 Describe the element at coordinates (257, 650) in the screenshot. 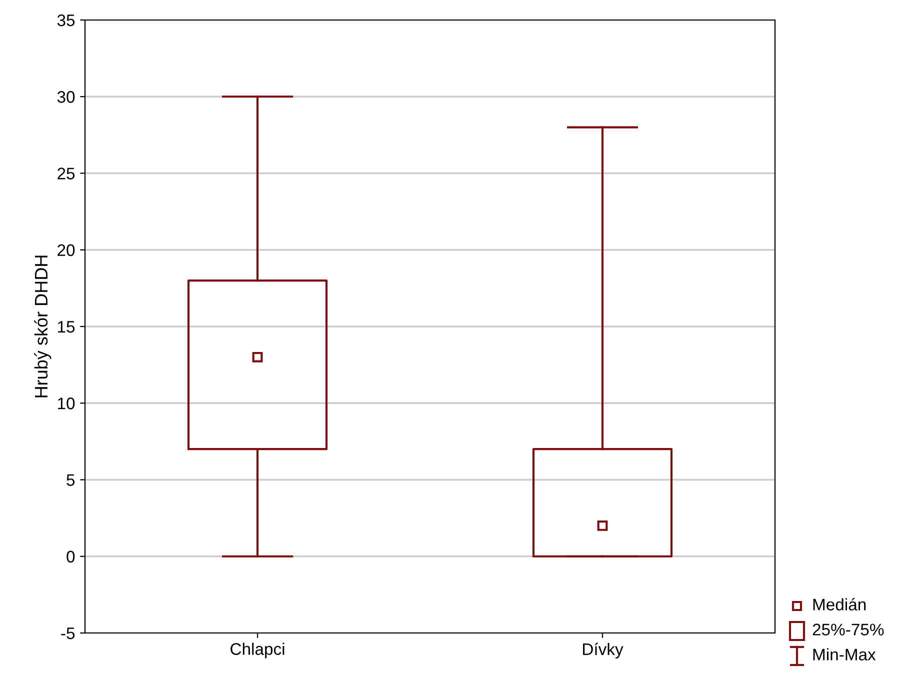

I see `x-tick-label: Chlapci` at that location.